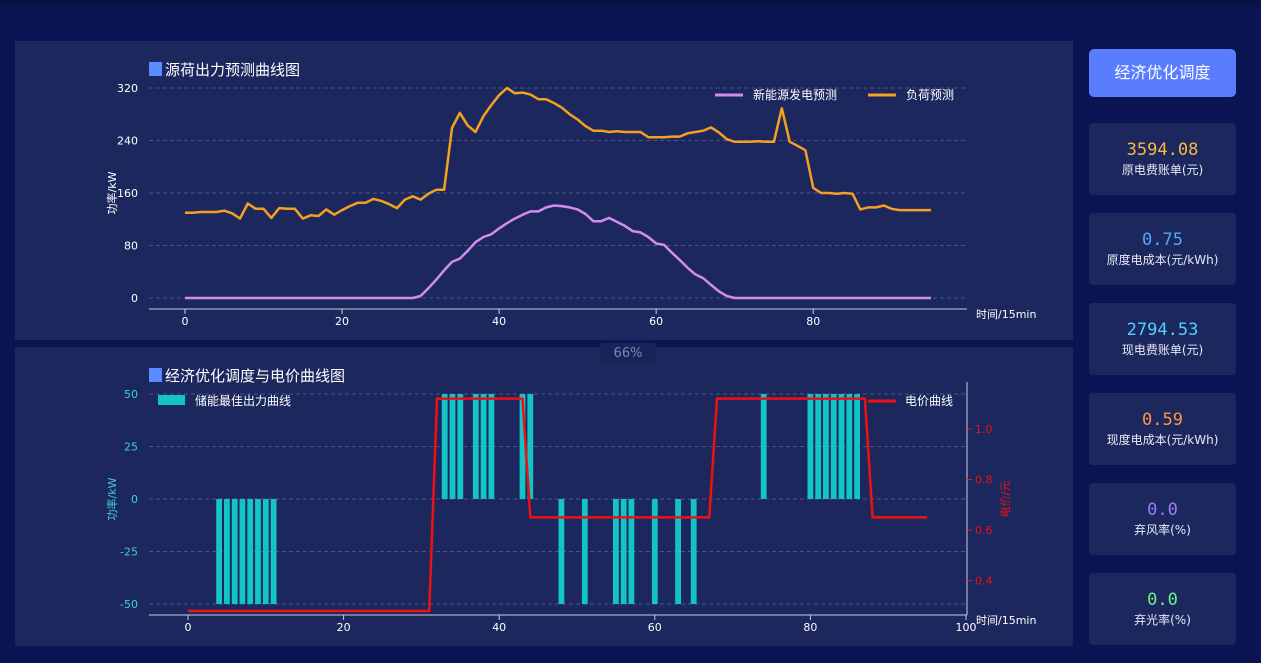 This screenshot has height=663, width=1261. Describe the element at coordinates (930, 95) in the screenshot. I see `legend-label: 负荷预测` at that location.